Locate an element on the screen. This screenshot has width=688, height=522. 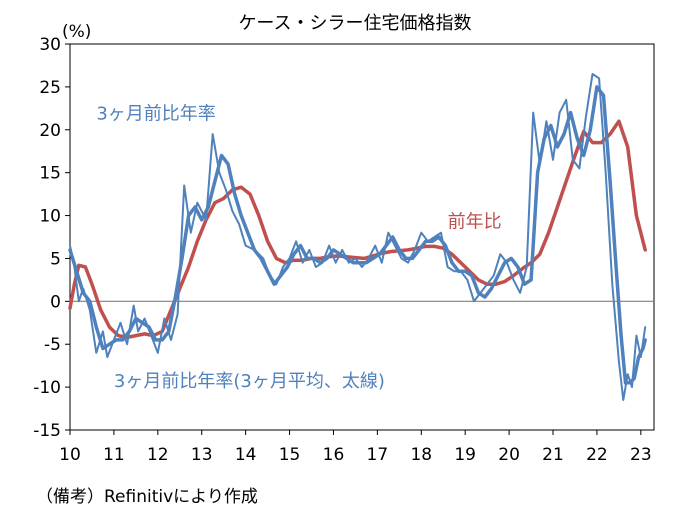
x-tick-label: 12 is located at coordinates (158, 455).